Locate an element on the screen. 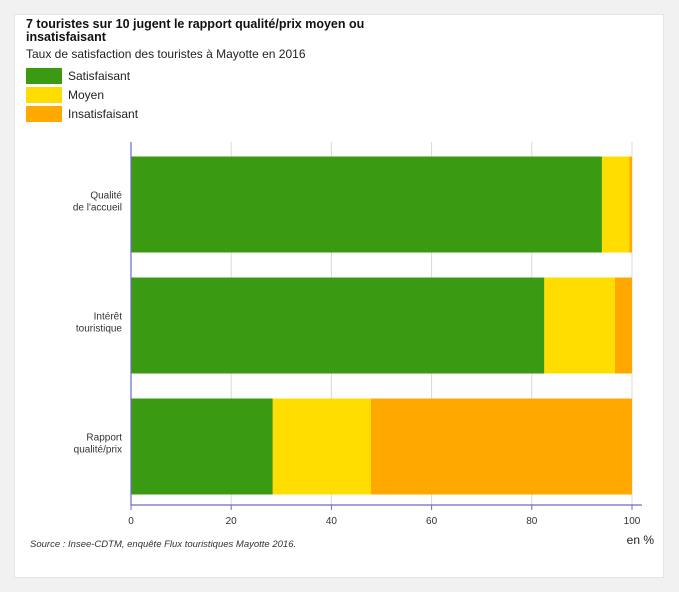  legend-swatch-satisfaisant is located at coordinates (44, 75).